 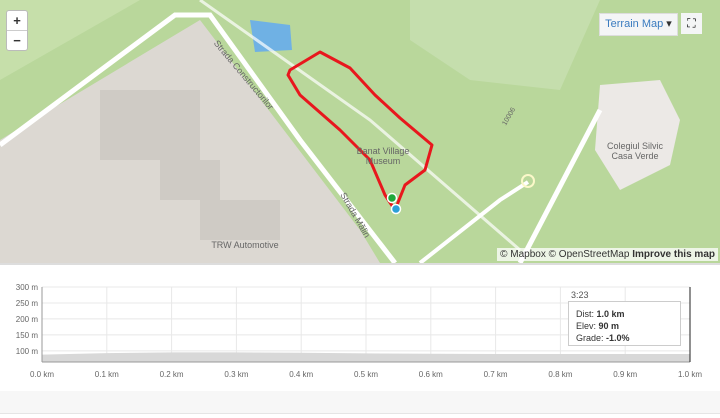 I want to click on x-tick-label: 0.8 km, so click(x=560, y=374).